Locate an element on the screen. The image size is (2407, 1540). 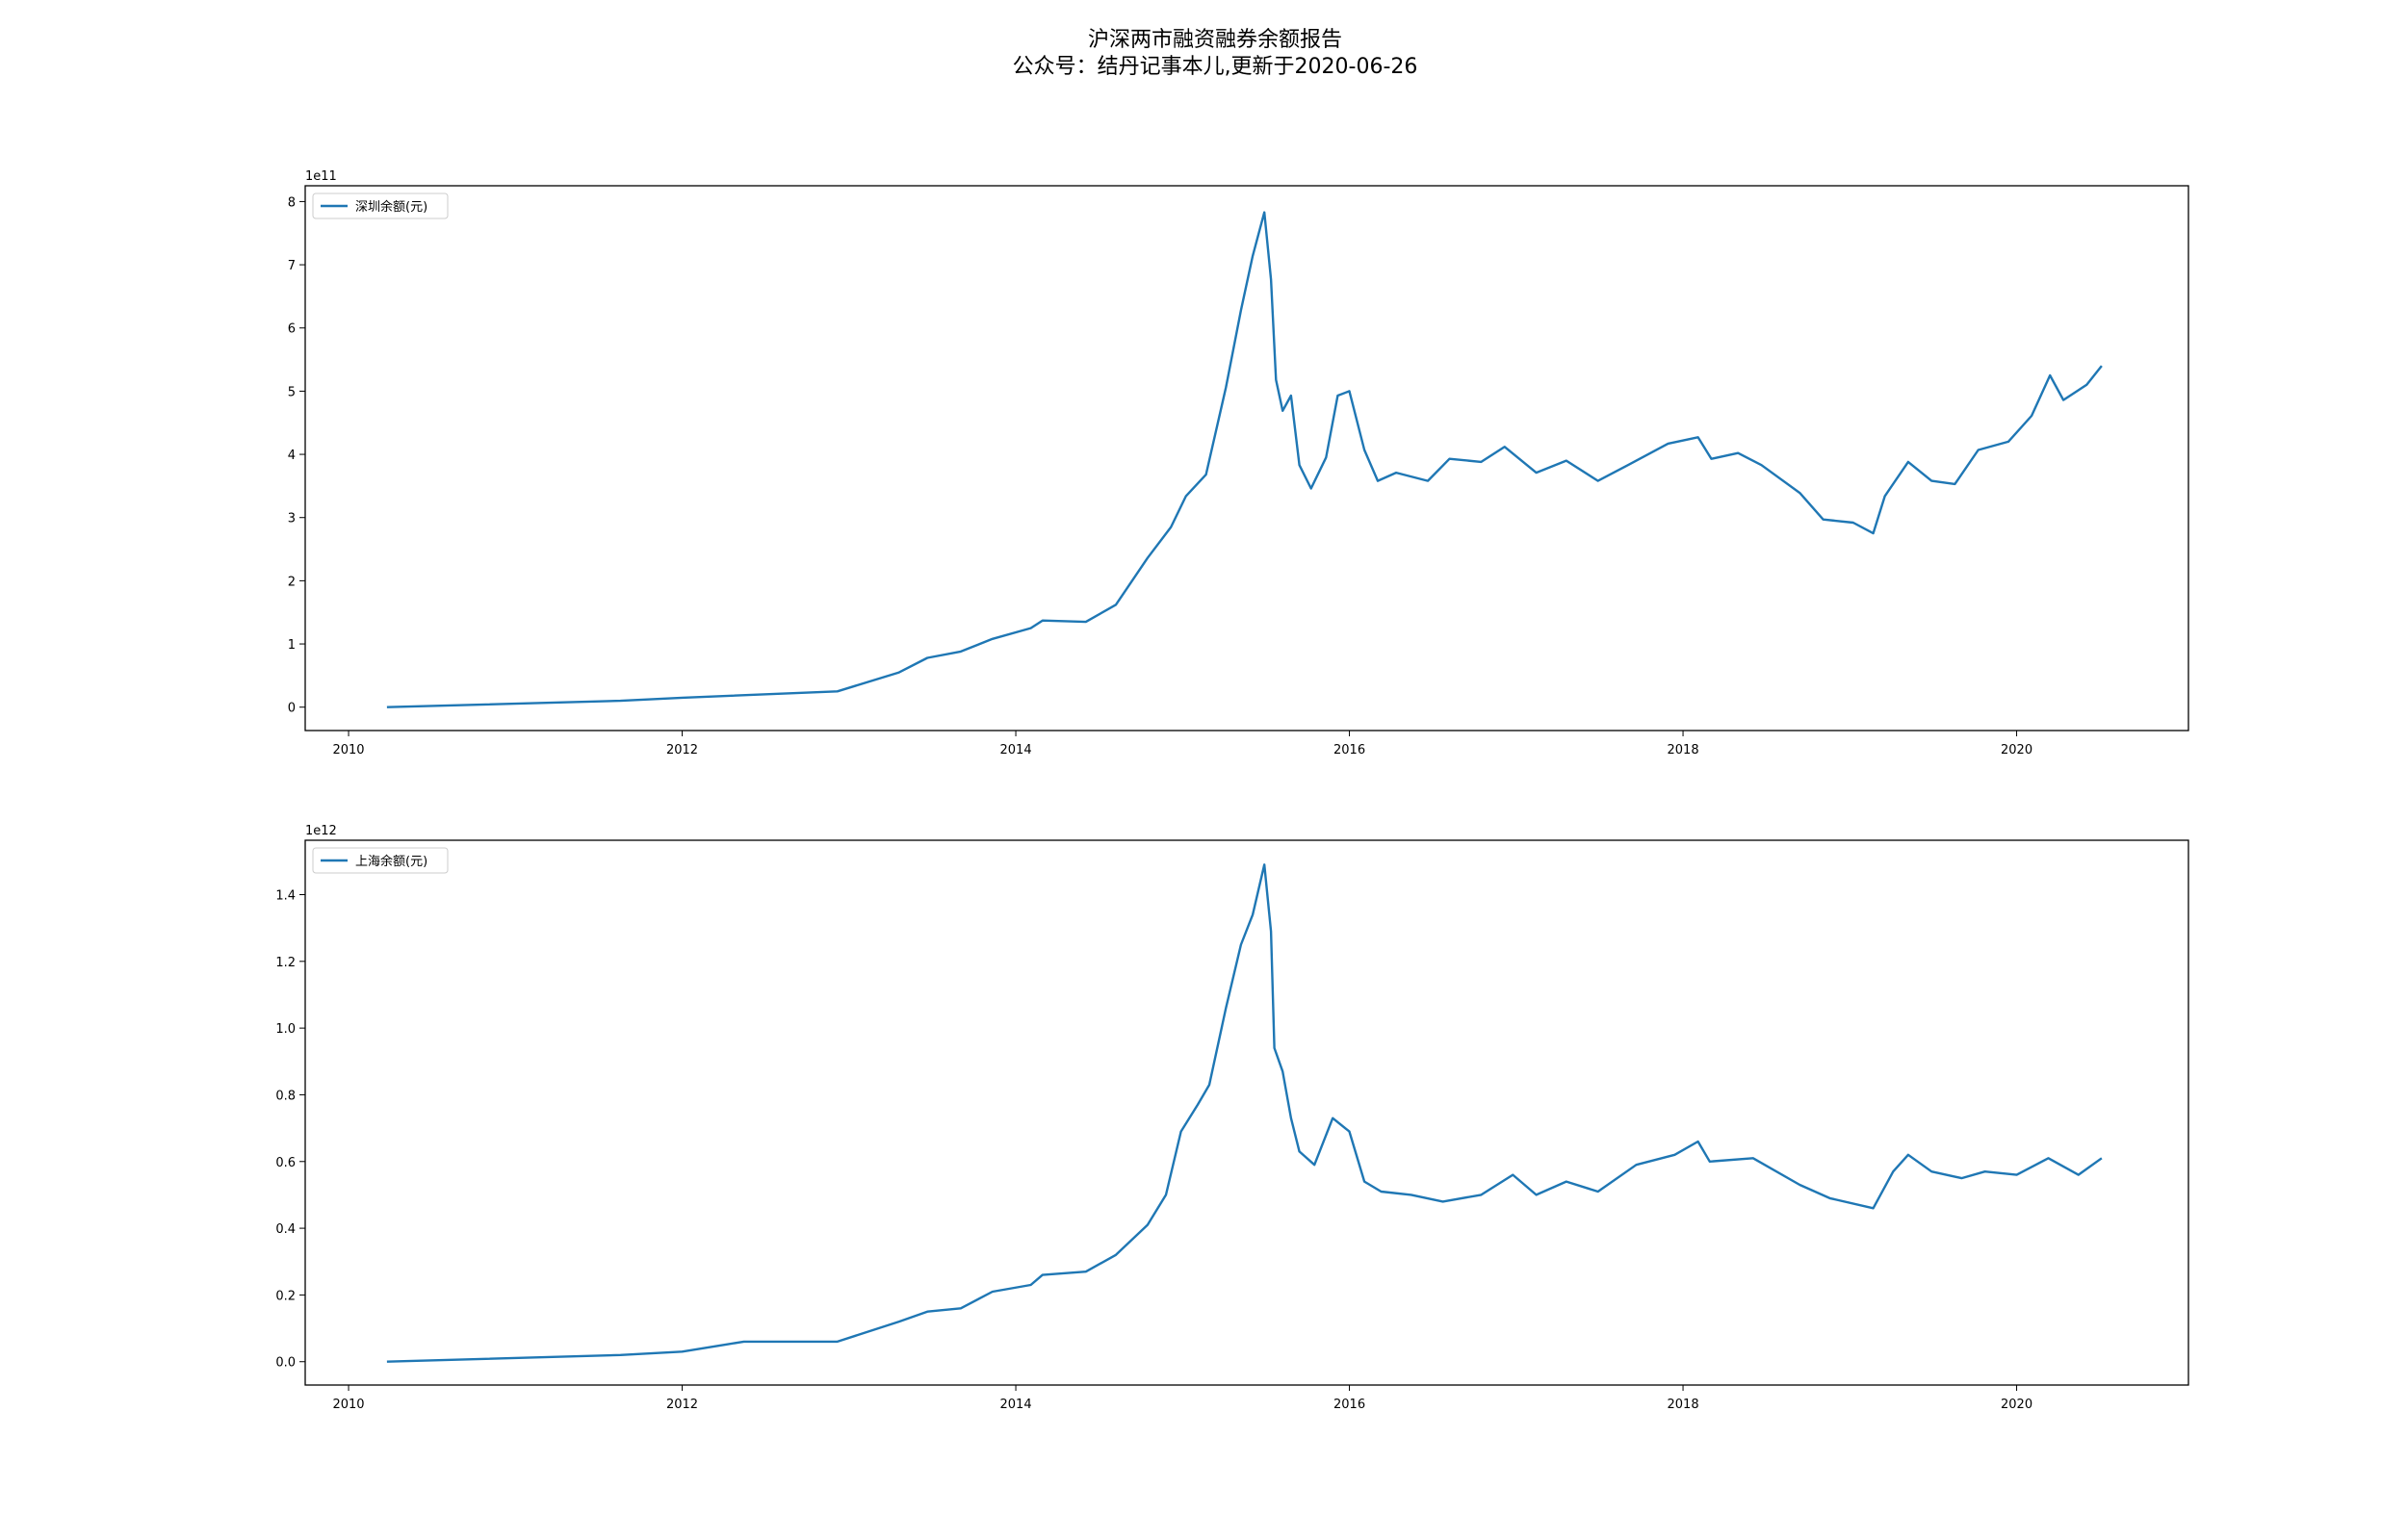
y-tick-label: 4 is located at coordinates (292, 456).